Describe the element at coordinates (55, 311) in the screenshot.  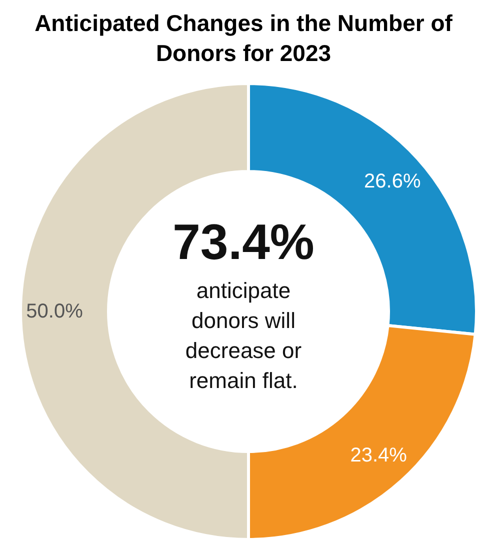
I see `data-label: 50.0%` at that location.